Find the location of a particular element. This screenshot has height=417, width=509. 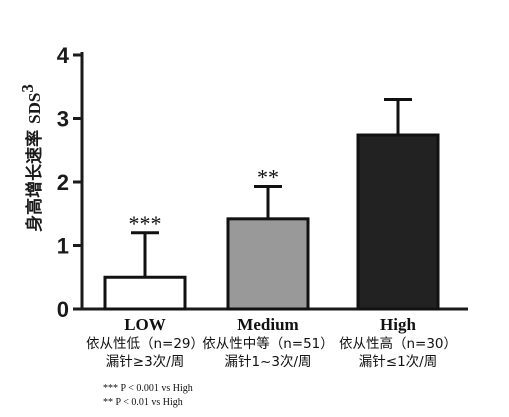

category-name: Medium is located at coordinates (267, 324).